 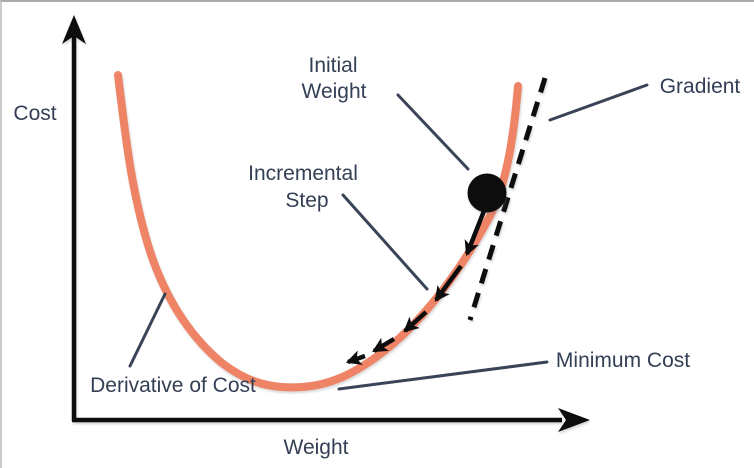 What do you see at coordinates (507, 199) in the screenshot?
I see `gradient-tangent-dashed-line` at bounding box center [507, 199].